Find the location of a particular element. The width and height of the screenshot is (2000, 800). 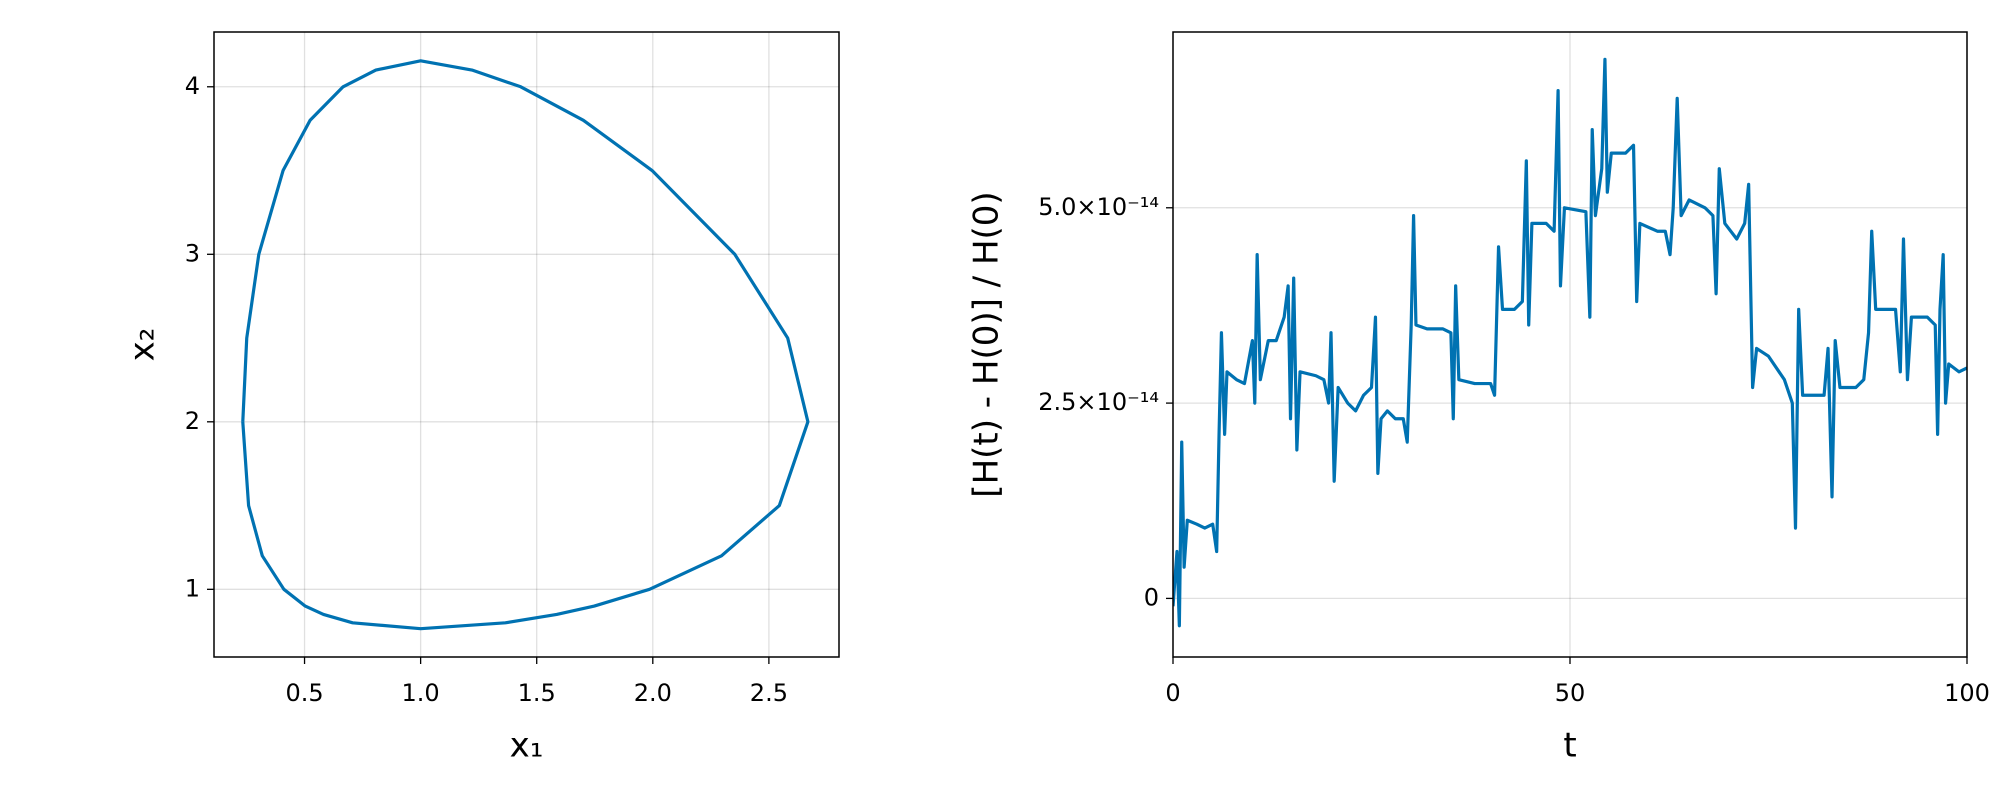

x-axis-label: x₁ is located at coordinates (527, 746).